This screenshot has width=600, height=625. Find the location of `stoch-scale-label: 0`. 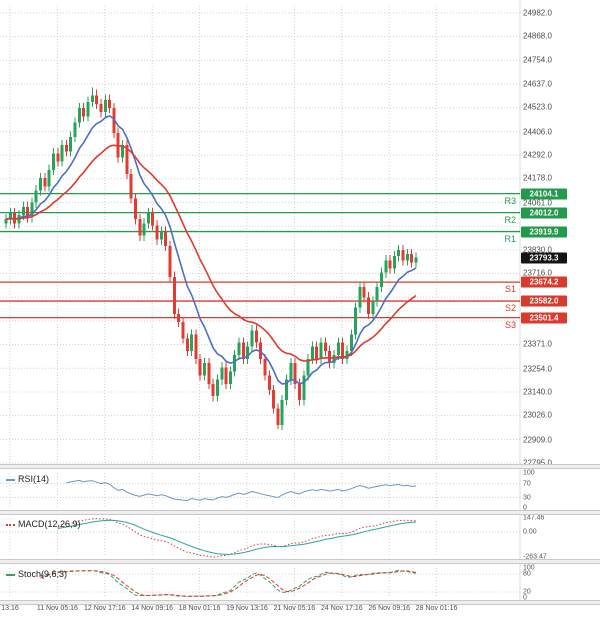

stoch-scale-label: 0 is located at coordinates (525, 598).